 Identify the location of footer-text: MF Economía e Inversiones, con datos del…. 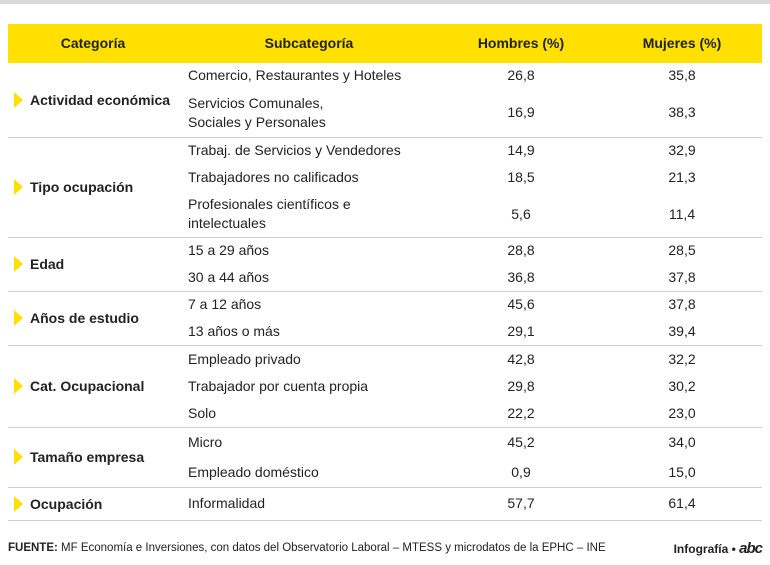
(331, 548).